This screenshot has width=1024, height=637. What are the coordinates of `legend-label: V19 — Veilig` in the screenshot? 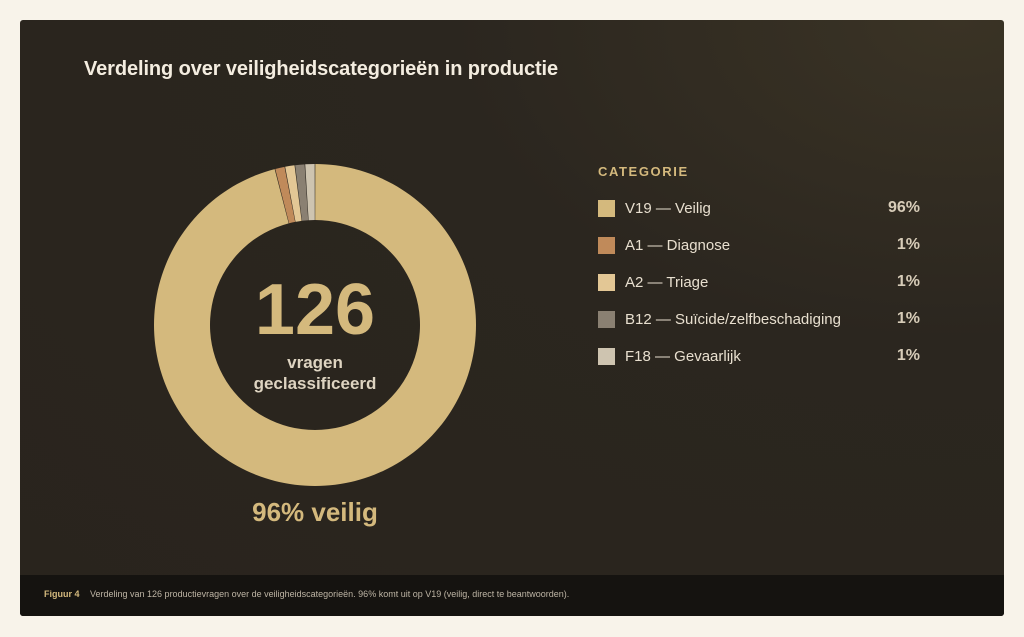 It's located at (668, 208).